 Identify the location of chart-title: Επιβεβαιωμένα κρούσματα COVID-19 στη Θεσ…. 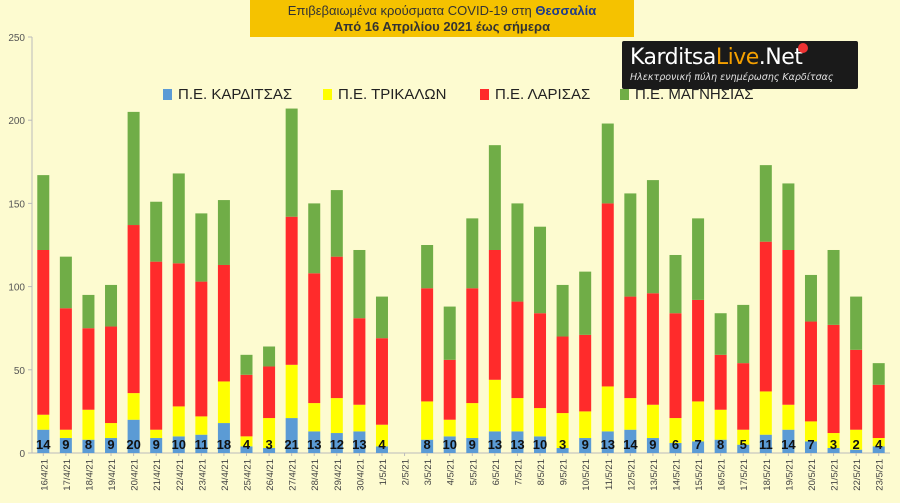
(442, 10).